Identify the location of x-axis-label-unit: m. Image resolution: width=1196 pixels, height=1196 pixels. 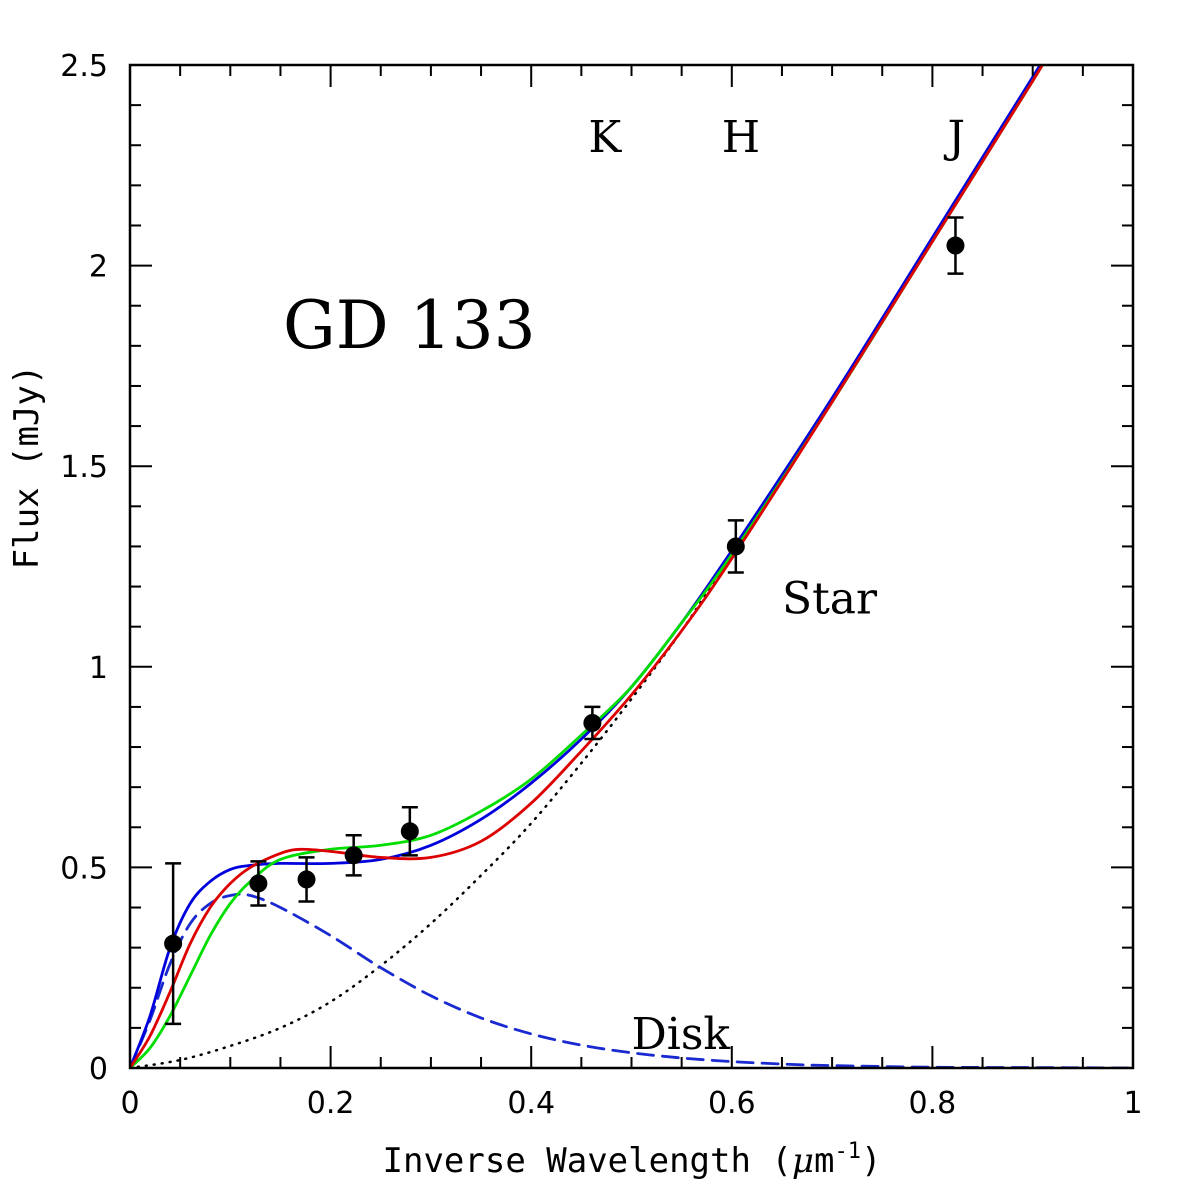
(824, 1161).